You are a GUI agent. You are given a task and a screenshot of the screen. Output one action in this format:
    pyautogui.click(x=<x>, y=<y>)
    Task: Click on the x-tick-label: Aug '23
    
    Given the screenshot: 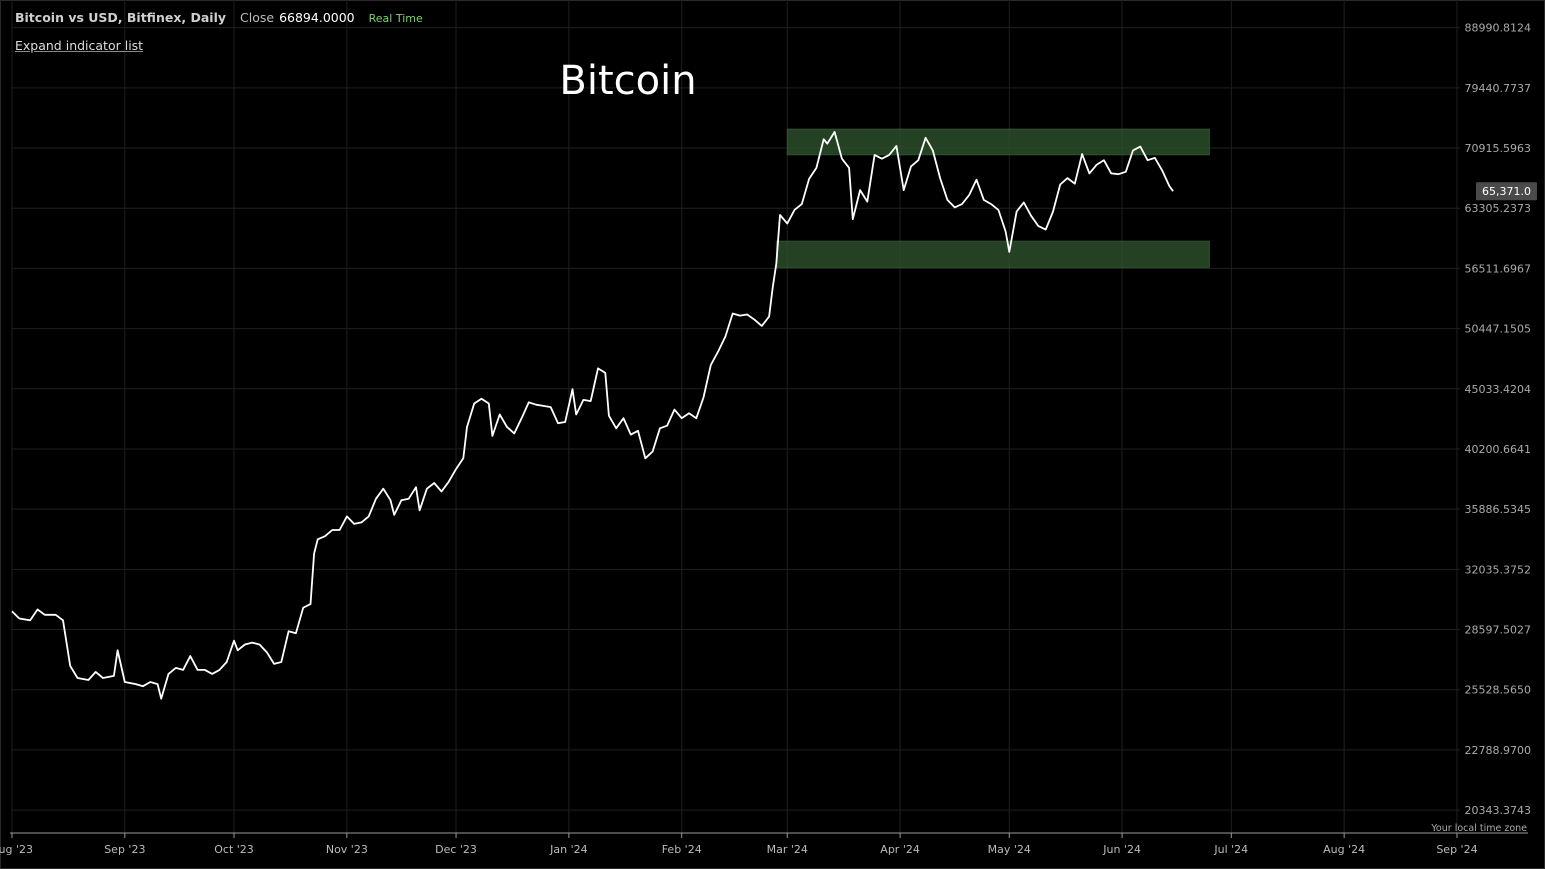 What is the action you would take?
    pyautogui.click(x=16, y=849)
    